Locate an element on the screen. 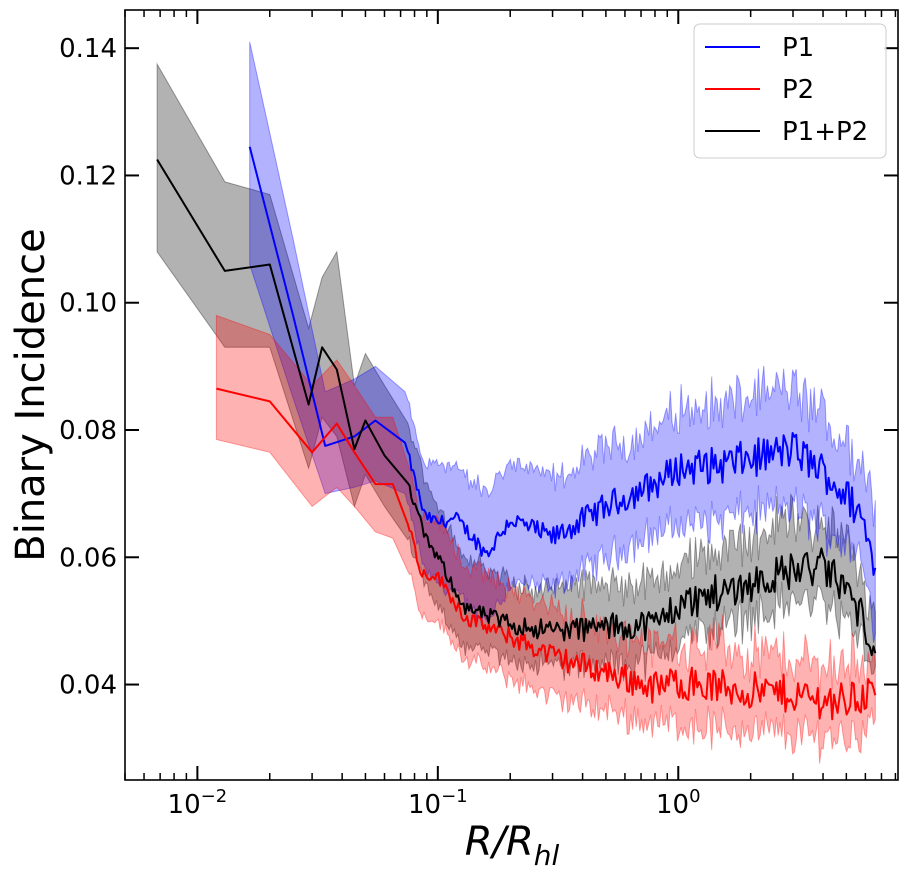 The width and height of the screenshot is (909, 872). x-tick-label: 10⁻² is located at coordinates (198, 803).